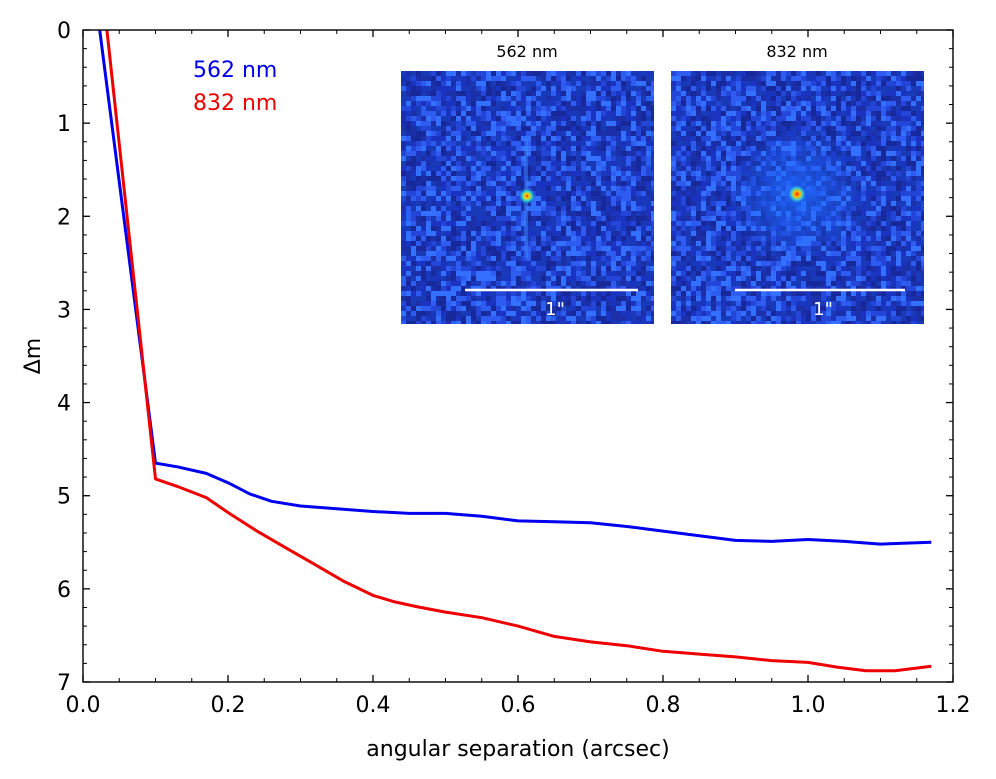 The height and width of the screenshot is (779, 996). I want to click on inset-562nm: 562 nm 1", so click(527, 183).